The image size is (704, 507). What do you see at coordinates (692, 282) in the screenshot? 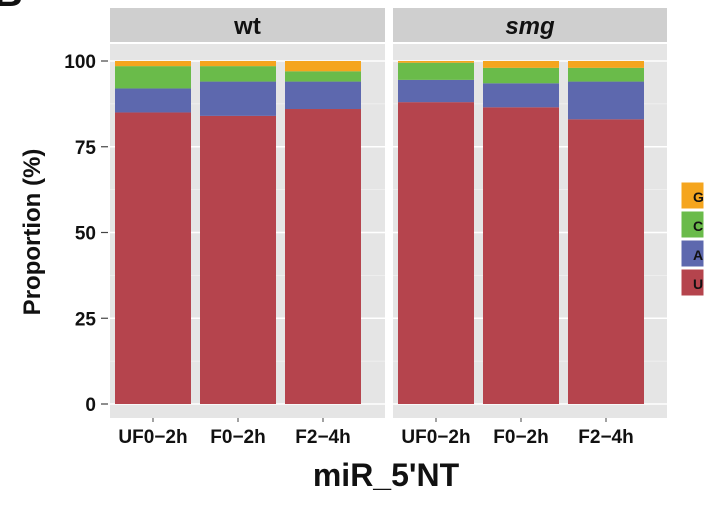
I see `legend-key-U` at bounding box center [692, 282].